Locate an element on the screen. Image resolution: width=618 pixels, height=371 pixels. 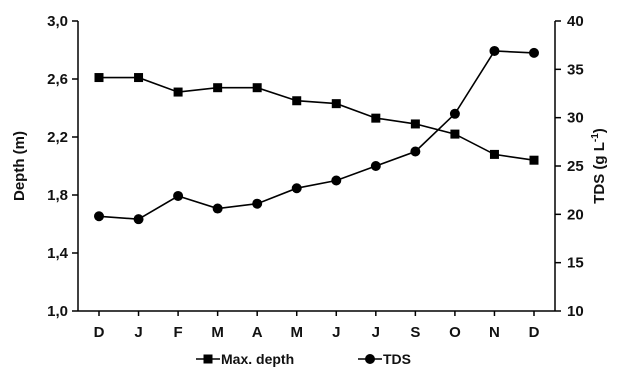
y-axis-right-title-text: TDS (g L-1) is located at coordinates (599, 166).